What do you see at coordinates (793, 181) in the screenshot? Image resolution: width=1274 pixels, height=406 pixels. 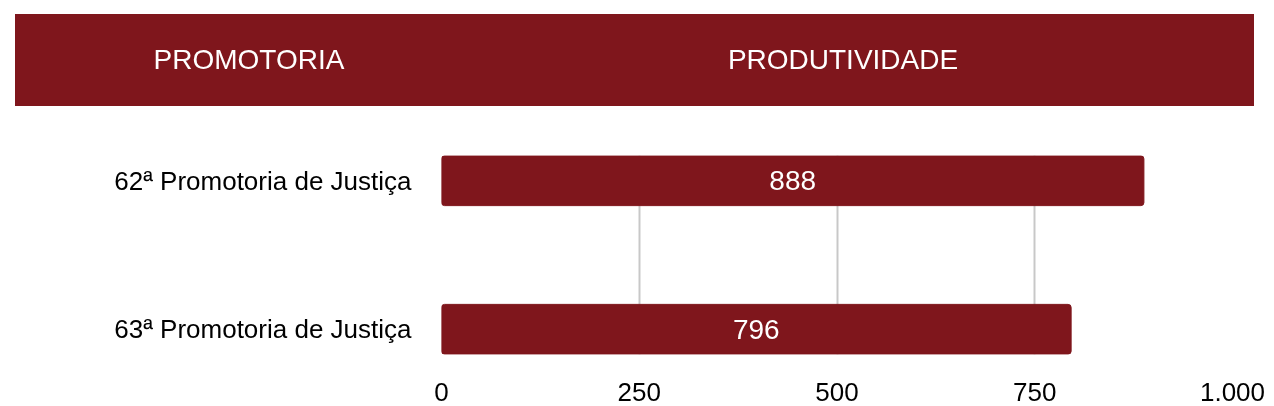 I see `data-label: 888` at bounding box center [793, 181].